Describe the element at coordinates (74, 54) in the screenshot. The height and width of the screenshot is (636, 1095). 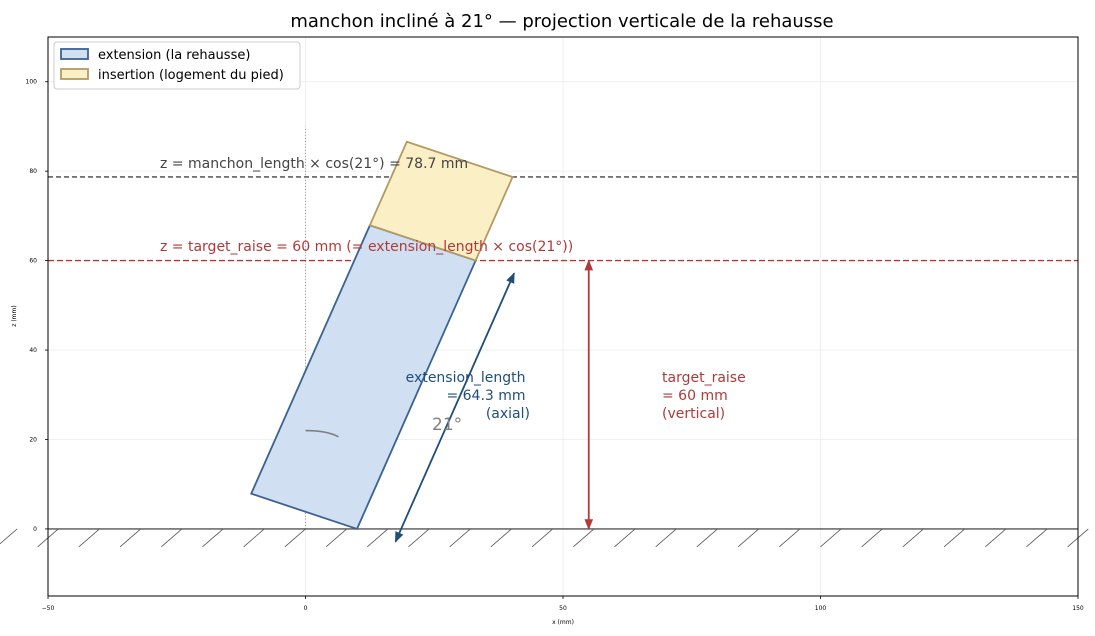
I see `legend-swatch-extension` at that location.